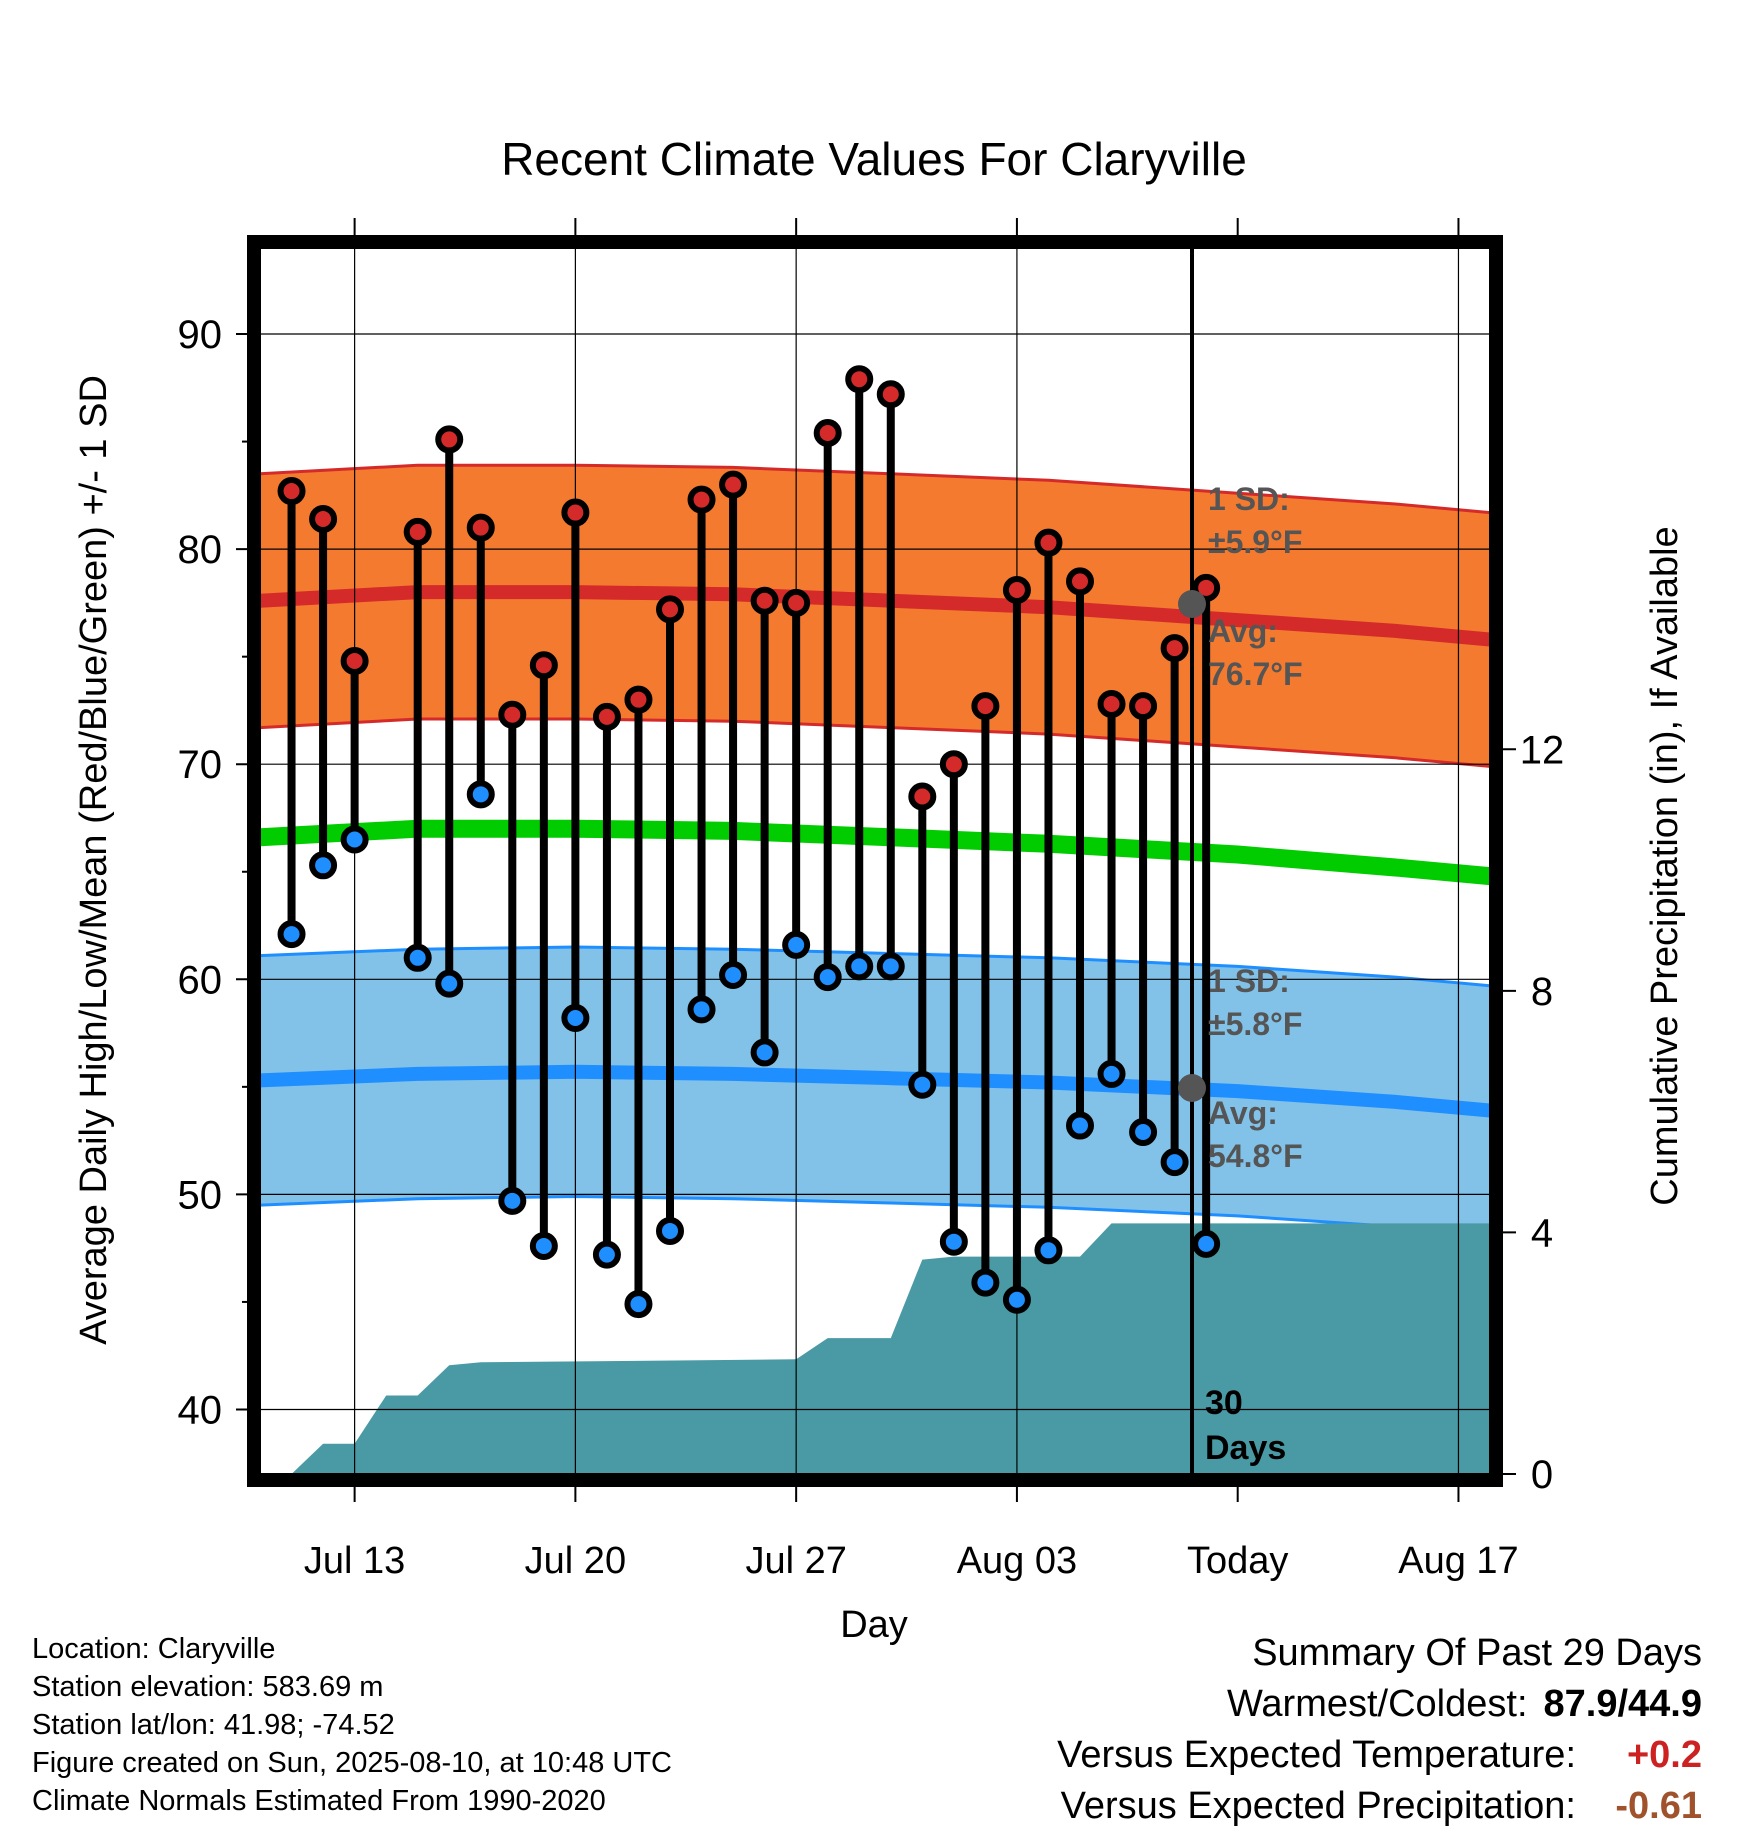 The height and width of the screenshot is (1832, 1748). Describe the element at coordinates (874, 159) in the screenshot. I see `chart-title: Recent Climate Values For Claryville` at that location.